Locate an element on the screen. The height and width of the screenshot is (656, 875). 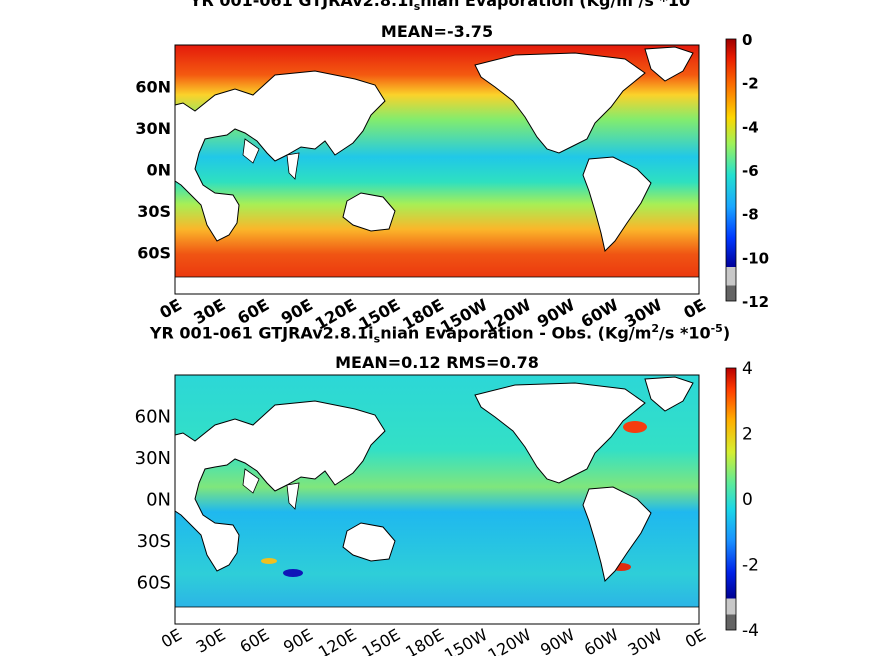
colorbar-tick-label: -10 is located at coordinates (755, 258).